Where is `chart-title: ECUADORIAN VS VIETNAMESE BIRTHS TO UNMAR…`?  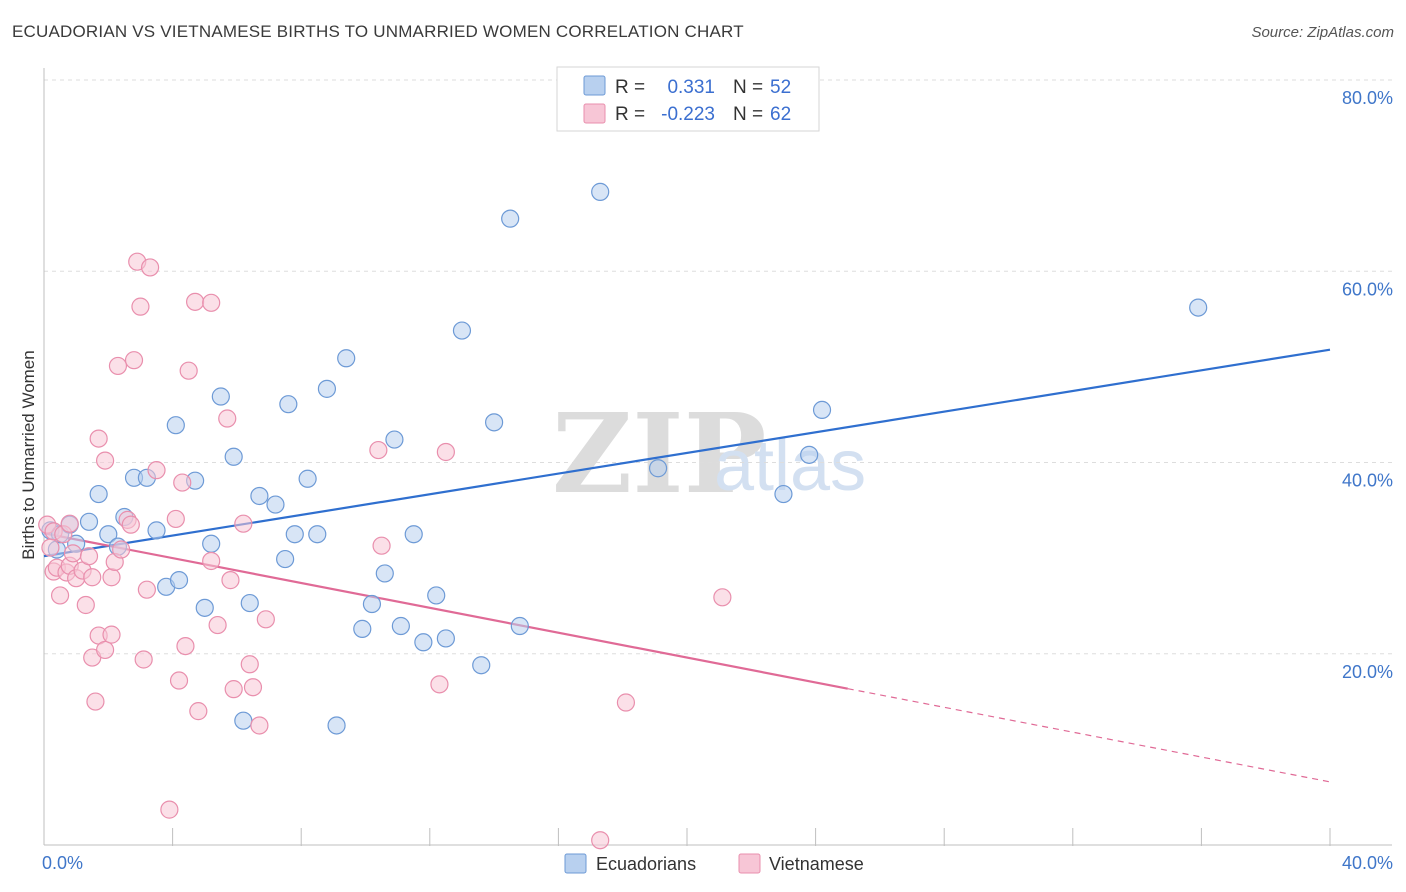 chart-title: ECUADORIAN VS VIETNAMESE BIRTHS TO UNMAR… is located at coordinates (378, 31).